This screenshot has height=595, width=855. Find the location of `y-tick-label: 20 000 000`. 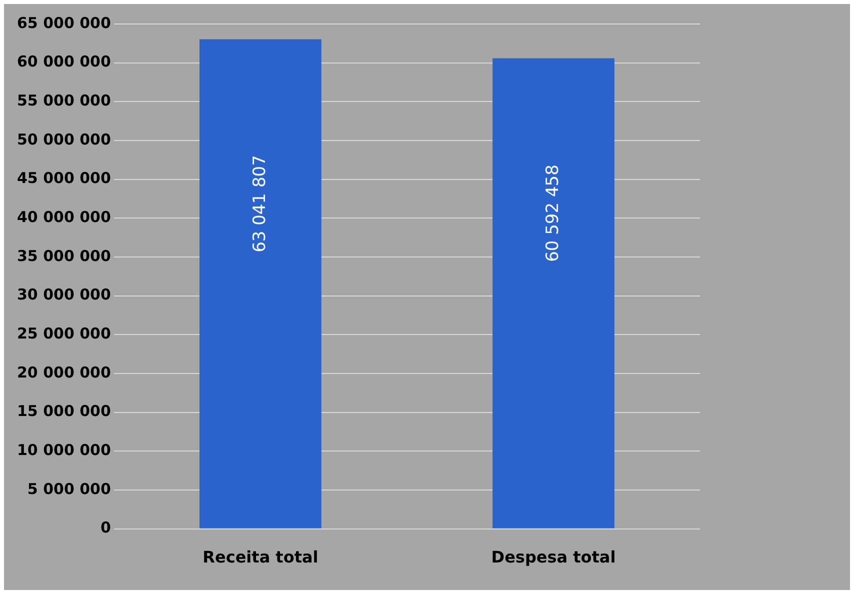

y-tick-label: 20 000 000 is located at coordinates (63, 372).